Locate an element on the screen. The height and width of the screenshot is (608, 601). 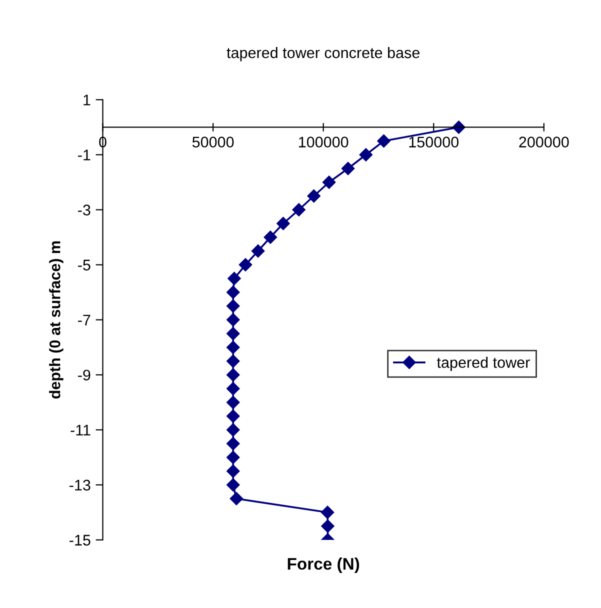
chart-title: tapered tower concrete base is located at coordinates (323, 54).